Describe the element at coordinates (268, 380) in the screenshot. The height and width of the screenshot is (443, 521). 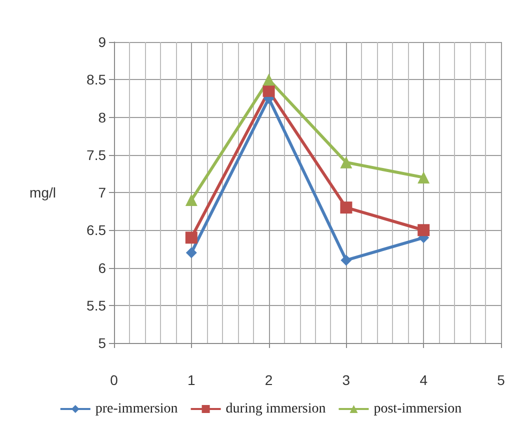
I see `x-tick-label: 2` at that location.